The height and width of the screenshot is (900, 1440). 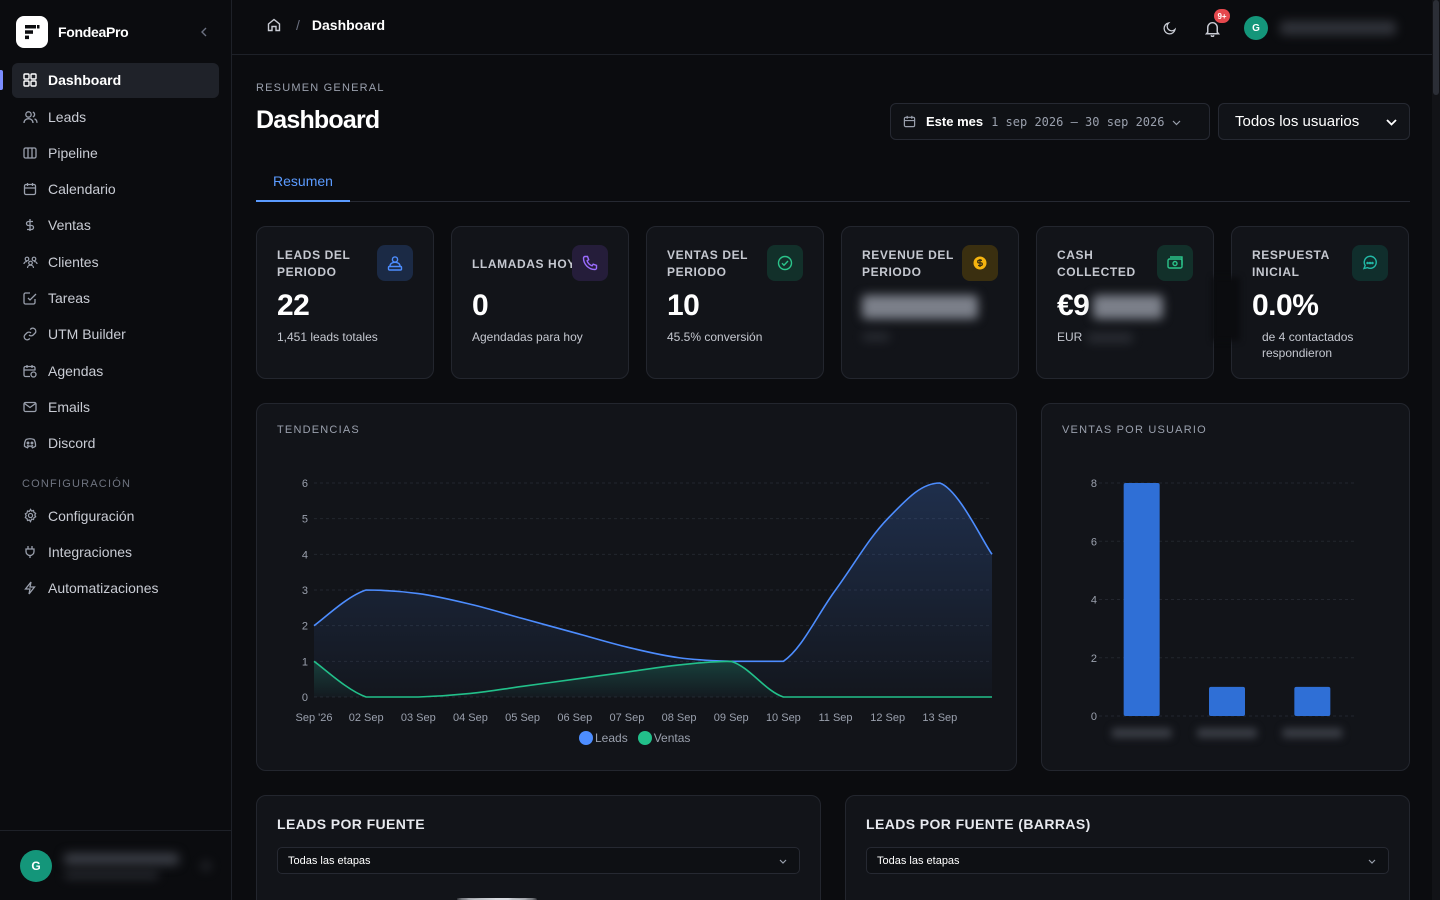 I want to click on kpi-label: LLAMADAS HOY, so click(x=524, y=264).